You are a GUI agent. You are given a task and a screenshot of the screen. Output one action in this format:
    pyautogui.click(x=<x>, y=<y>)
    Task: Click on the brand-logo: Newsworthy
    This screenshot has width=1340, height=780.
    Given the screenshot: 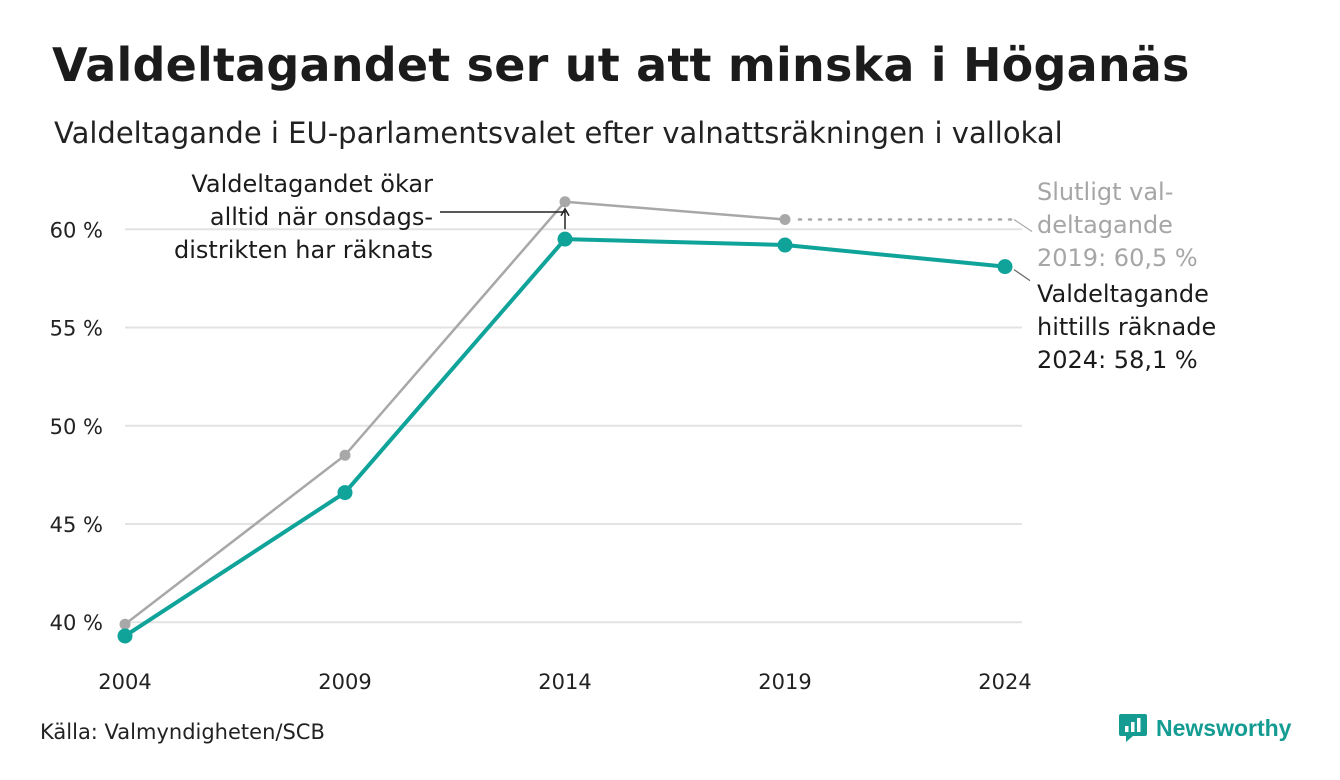 What is the action you would take?
    pyautogui.click(x=1204, y=728)
    